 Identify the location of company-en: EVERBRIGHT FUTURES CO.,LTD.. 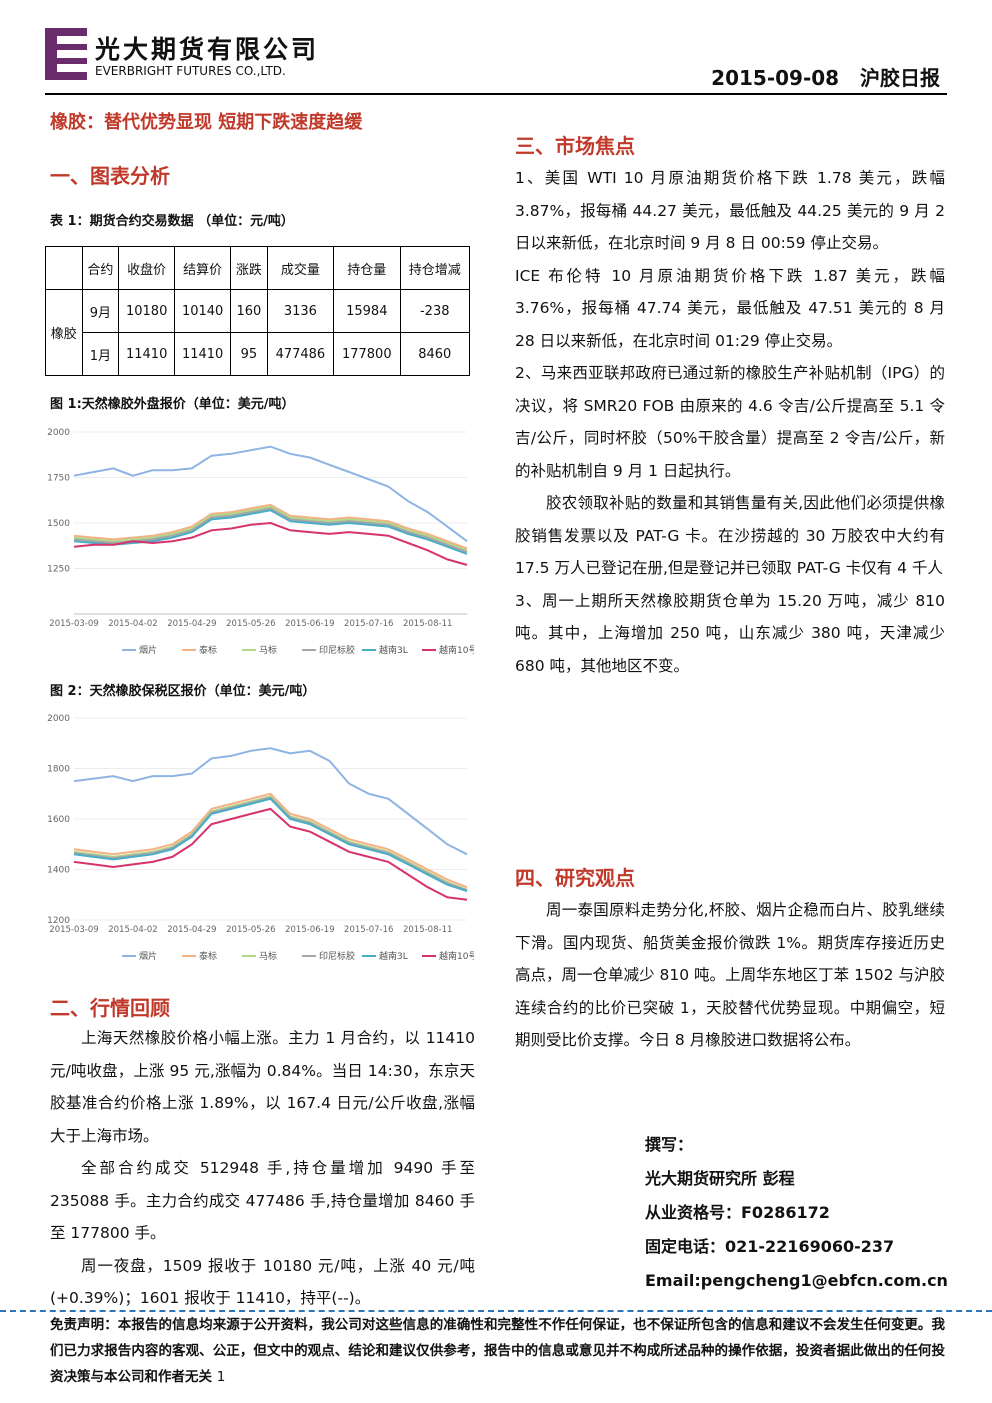
(190, 71).